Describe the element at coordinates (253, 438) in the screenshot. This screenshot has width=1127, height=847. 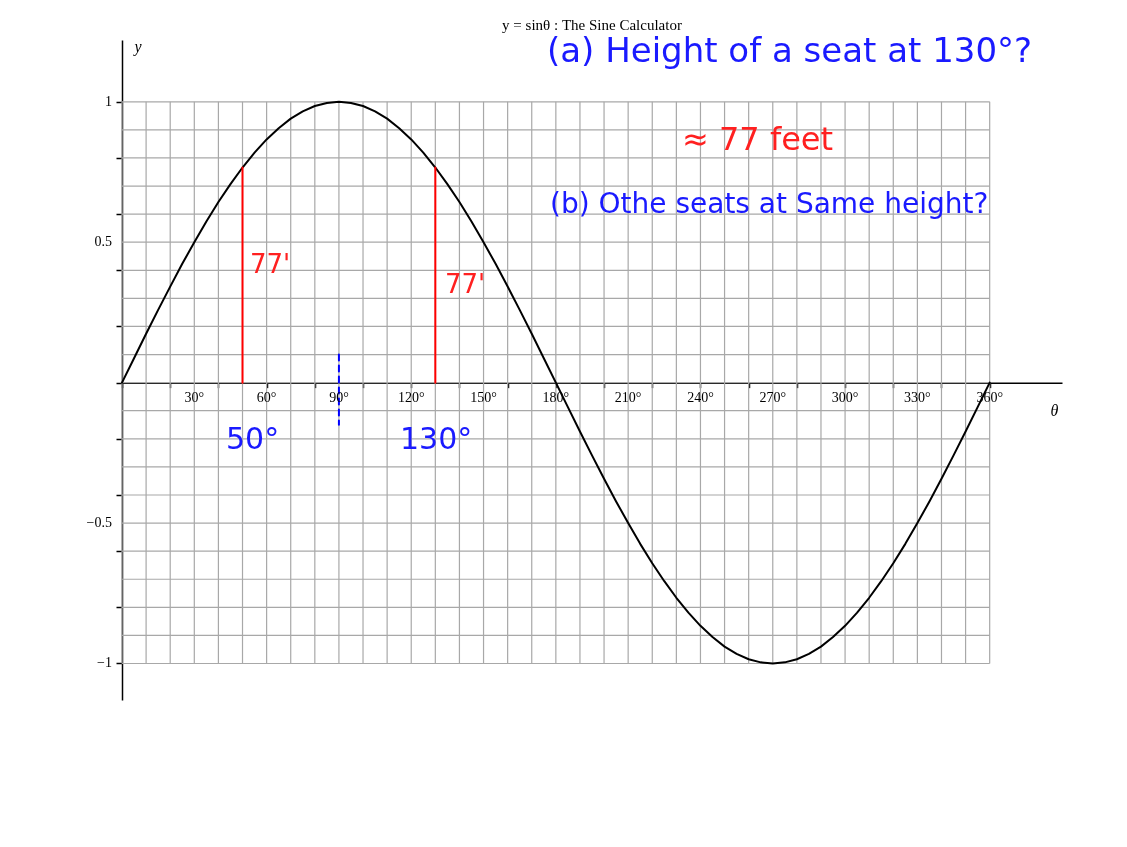
I see `annotation: 50°` at that location.